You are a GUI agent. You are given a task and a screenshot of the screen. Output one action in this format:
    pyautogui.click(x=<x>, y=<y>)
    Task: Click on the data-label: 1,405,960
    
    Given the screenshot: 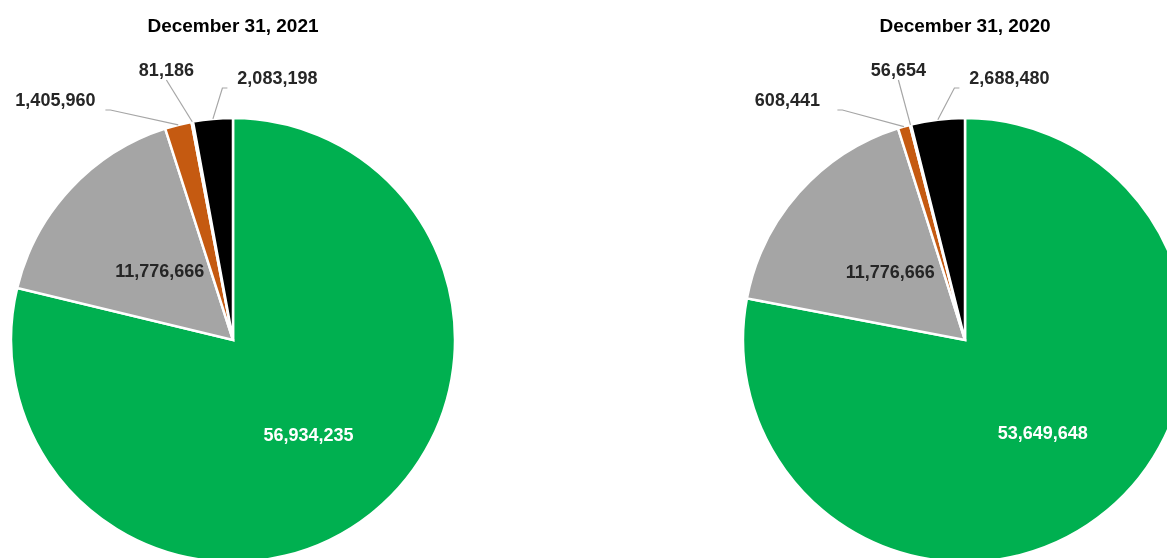 What is the action you would take?
    pyautogui.click(x=55, y=100)
    